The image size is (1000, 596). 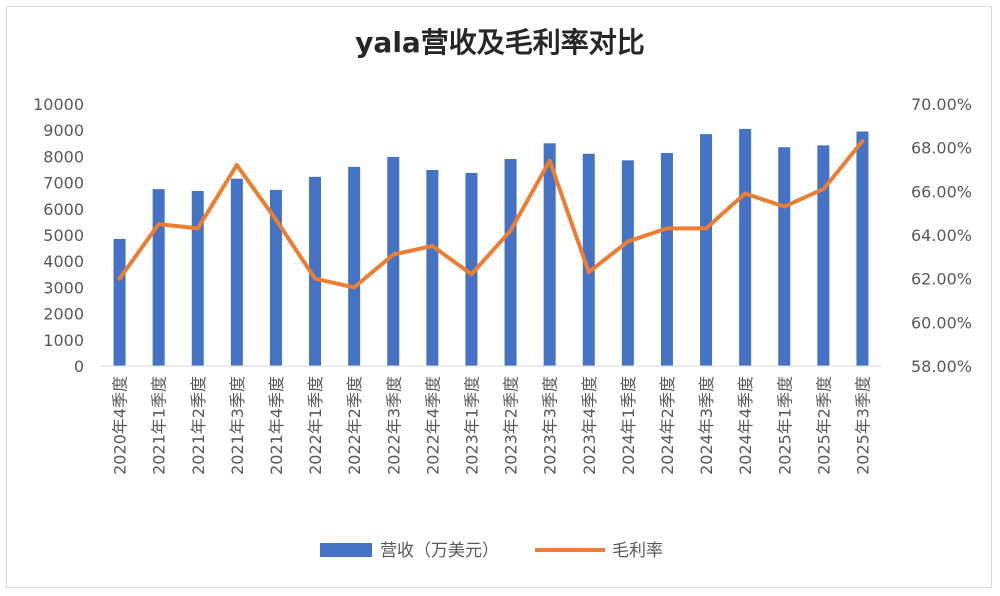 I want to click on left-axis-tick-label: 7000, so click(x=63, y=183).